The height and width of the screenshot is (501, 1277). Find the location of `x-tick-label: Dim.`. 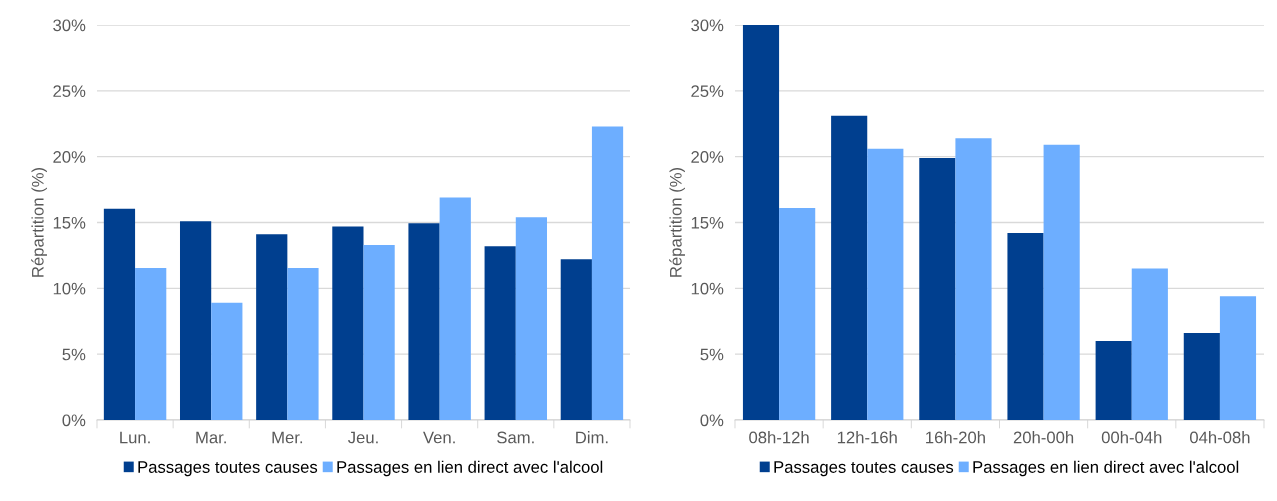

x-tick-label: Dim. is located at coordinates (592, 437).